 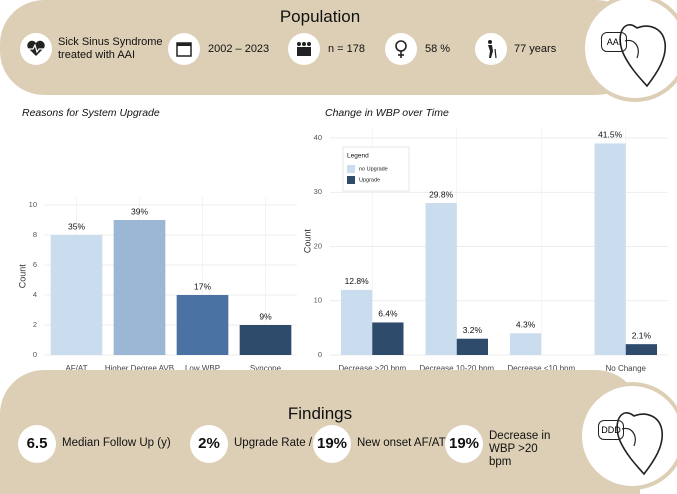 I want to click on population-title: Population, so click(x=320, y=16).